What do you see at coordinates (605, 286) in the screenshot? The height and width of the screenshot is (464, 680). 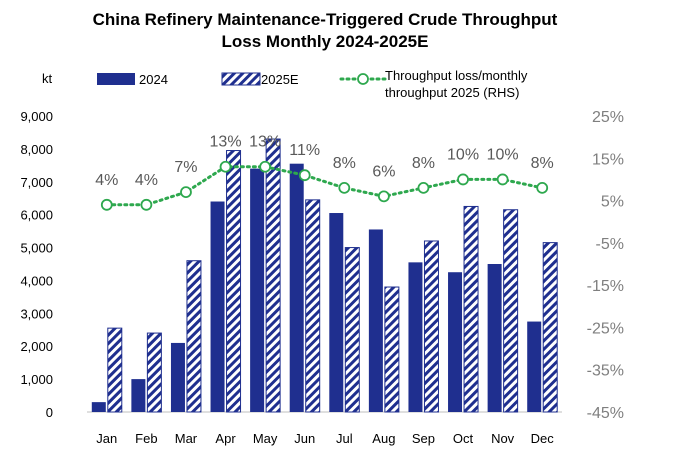 I see `y-tick-right-label: -15%` at bounding box center [605, 286].